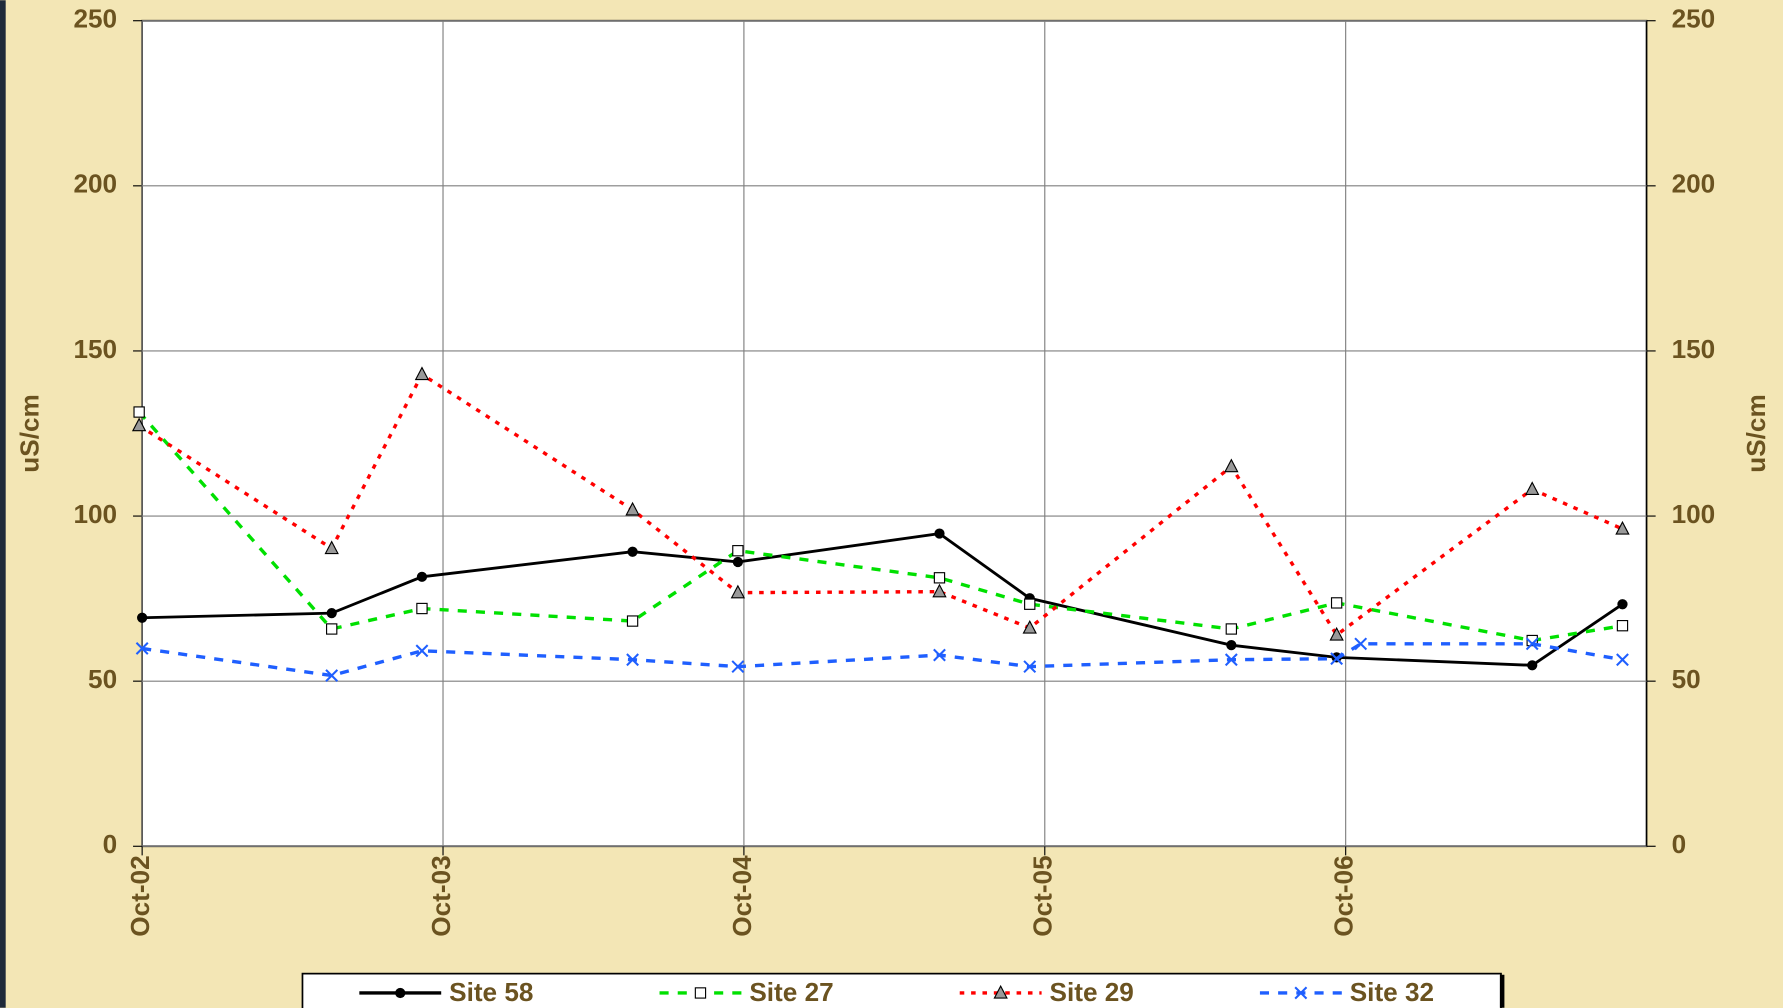  Describe the element at coordinates (1694, 349) in the screenshot. I see `y2-tick-label: 150` at that location.